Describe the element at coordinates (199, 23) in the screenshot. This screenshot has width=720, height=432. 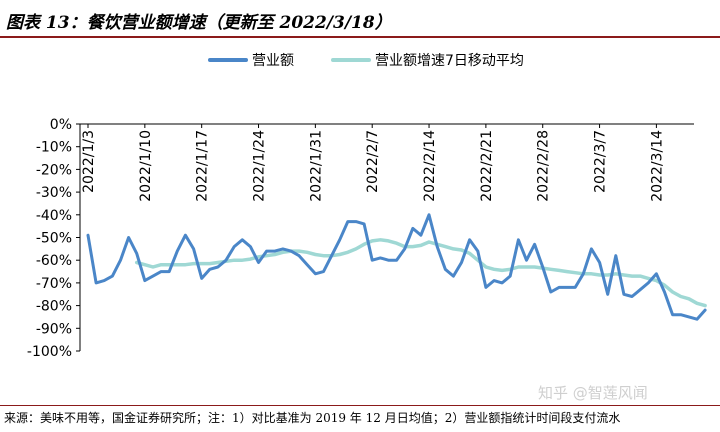
I see `chart-title: 图表 13：餐饮营业额增速（更新至 2022/3/18）` at that location.